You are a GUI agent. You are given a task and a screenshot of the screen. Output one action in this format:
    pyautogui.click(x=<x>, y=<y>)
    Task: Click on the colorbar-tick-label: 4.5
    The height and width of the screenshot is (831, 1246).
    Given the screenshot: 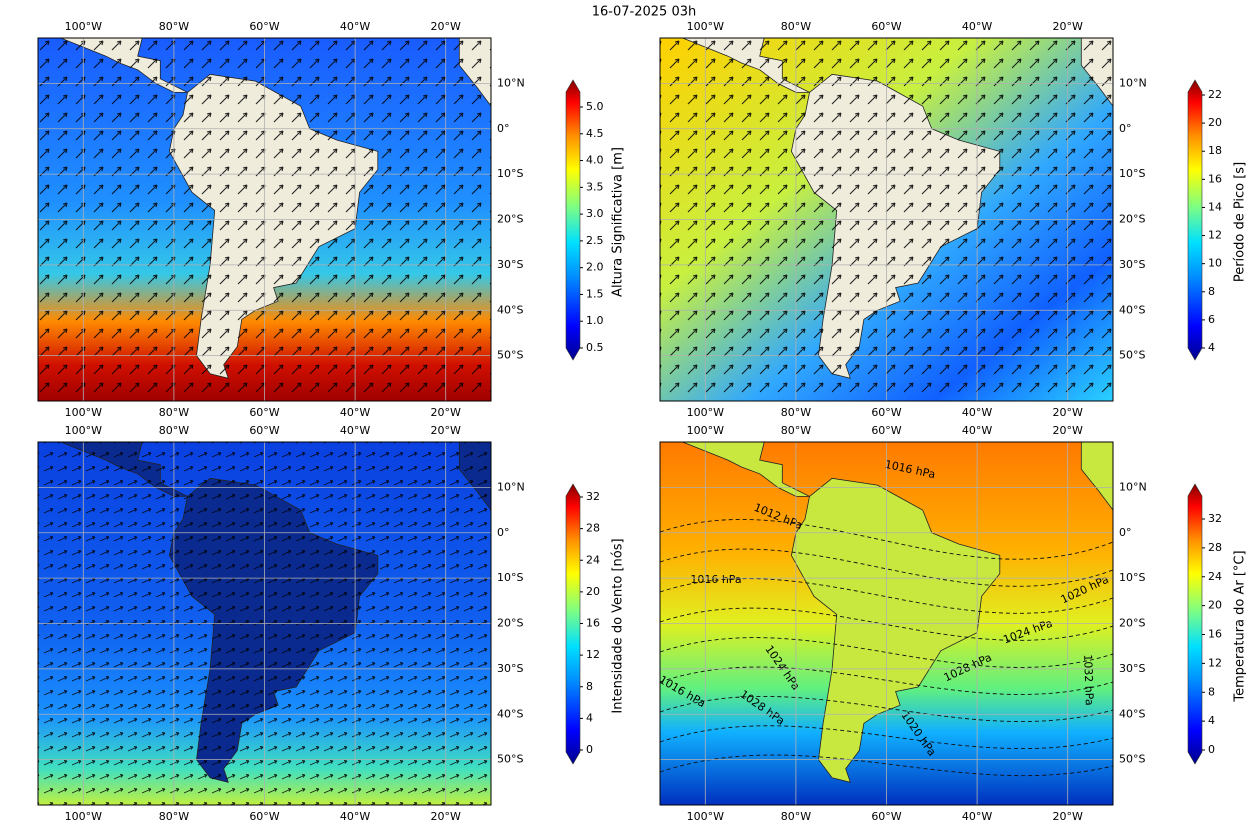 What is the action you would take?
    pyautogui.click(x=595, y=133)
    